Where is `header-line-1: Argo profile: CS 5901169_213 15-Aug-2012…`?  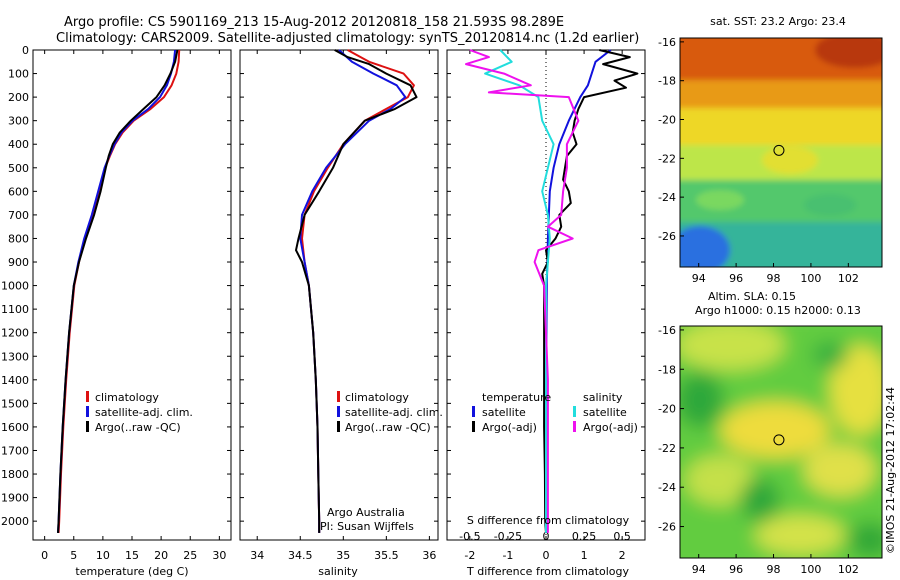 header-line-1: Argo profile: CS 5901169_213 15-Aug-2012… is located at coordinates (314, 22).